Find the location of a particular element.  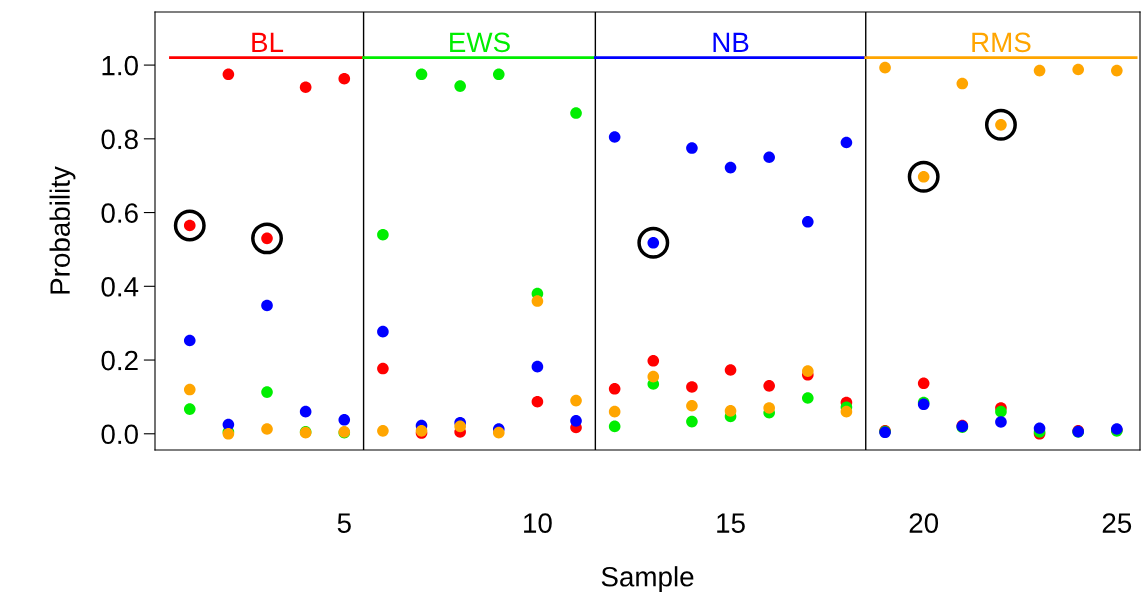

series-label: RMS is located at coordinates (1001, 42).